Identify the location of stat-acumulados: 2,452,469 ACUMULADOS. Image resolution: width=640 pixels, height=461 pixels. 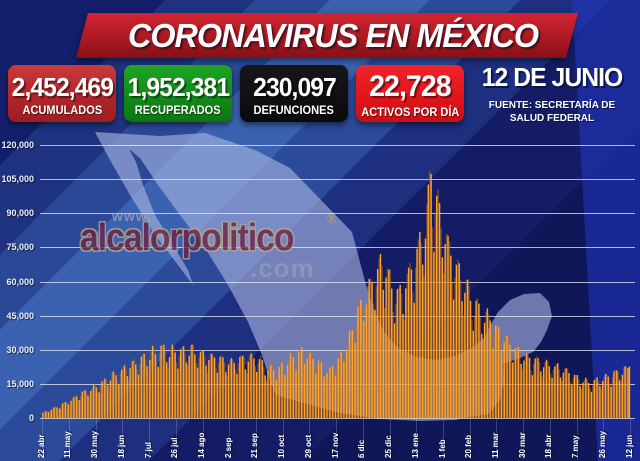
(62, 93).